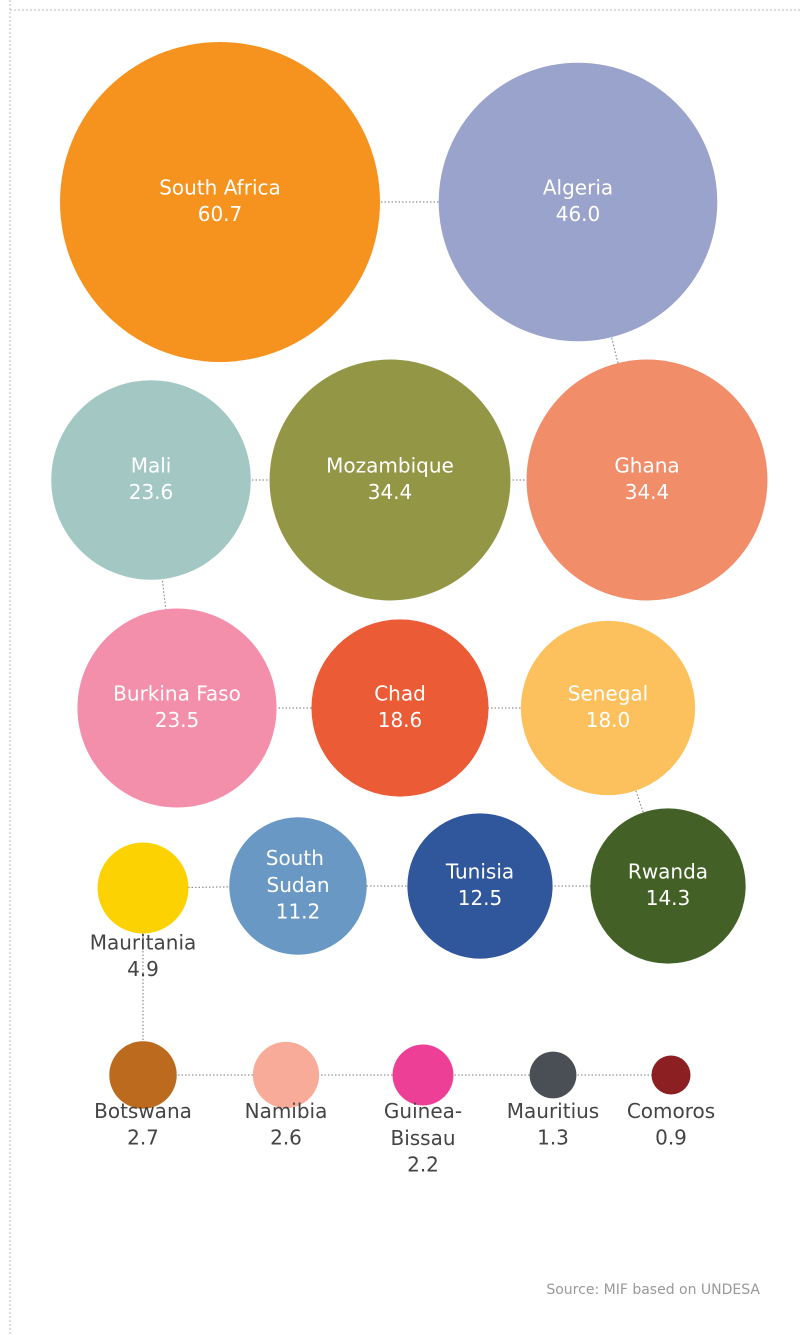 The height and width of the screenshot is (1335, 800). I want to click on bubble-label: Tunisia, so click(479, 871).